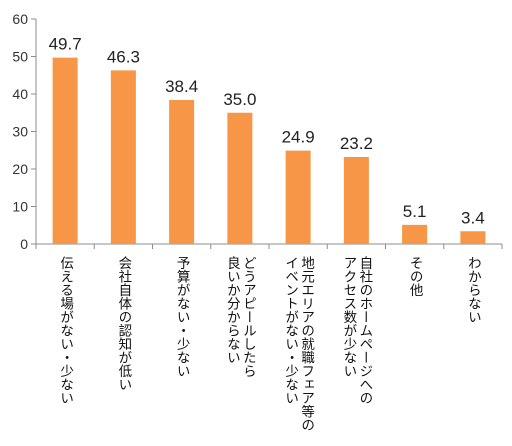  Describe the element at coordinates (20, 207) in the screenshot. I see `y-tick-label: 10` at that location.